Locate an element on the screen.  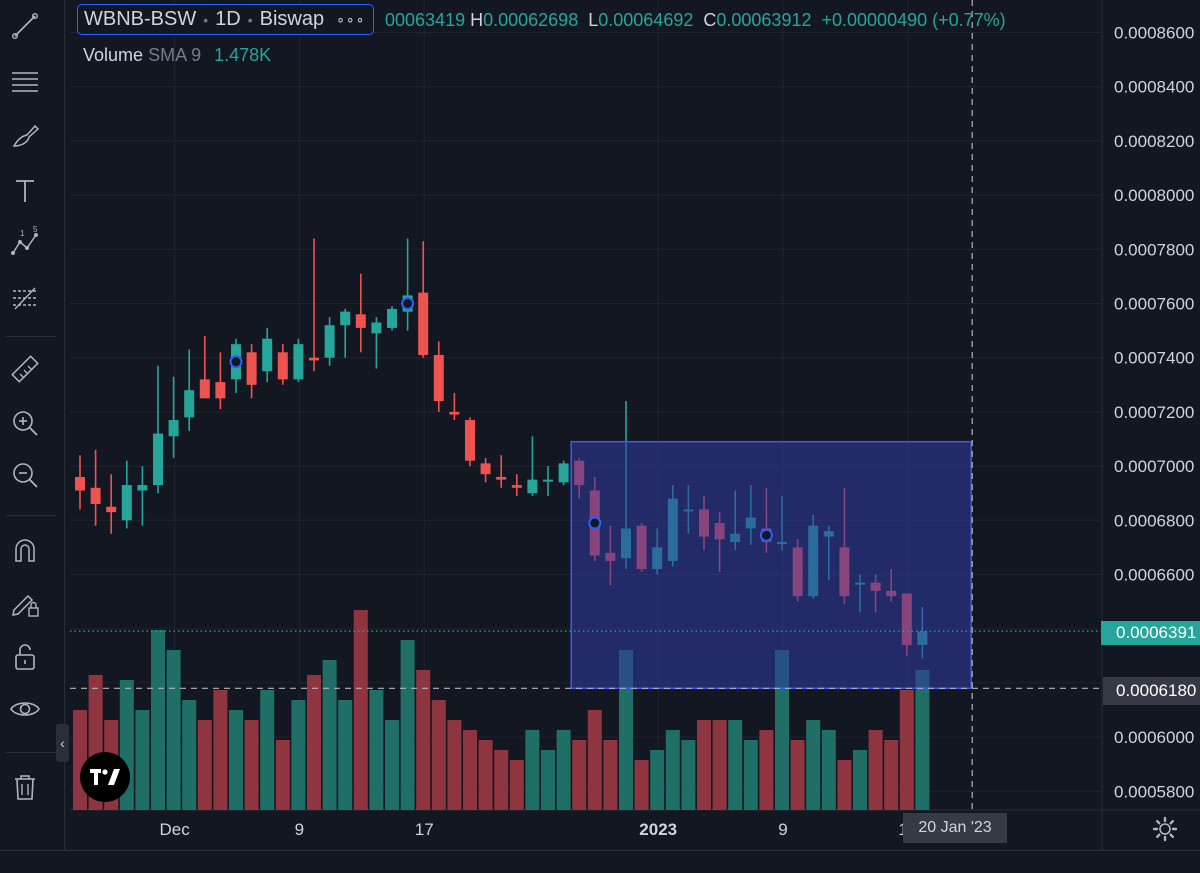
ruler-icon is located at coordinates (25, 369).